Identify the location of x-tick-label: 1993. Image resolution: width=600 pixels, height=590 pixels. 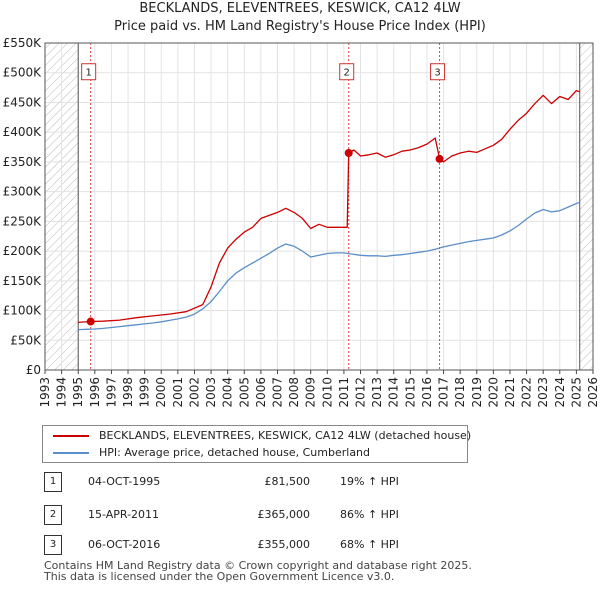
(45, 392).